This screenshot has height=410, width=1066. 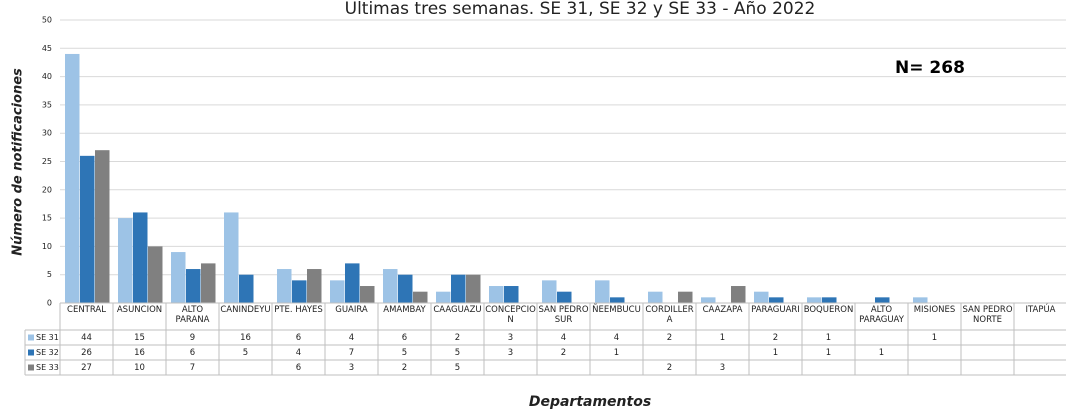 I want to click on legend-label: SE 33, so click(x=47, y=367).